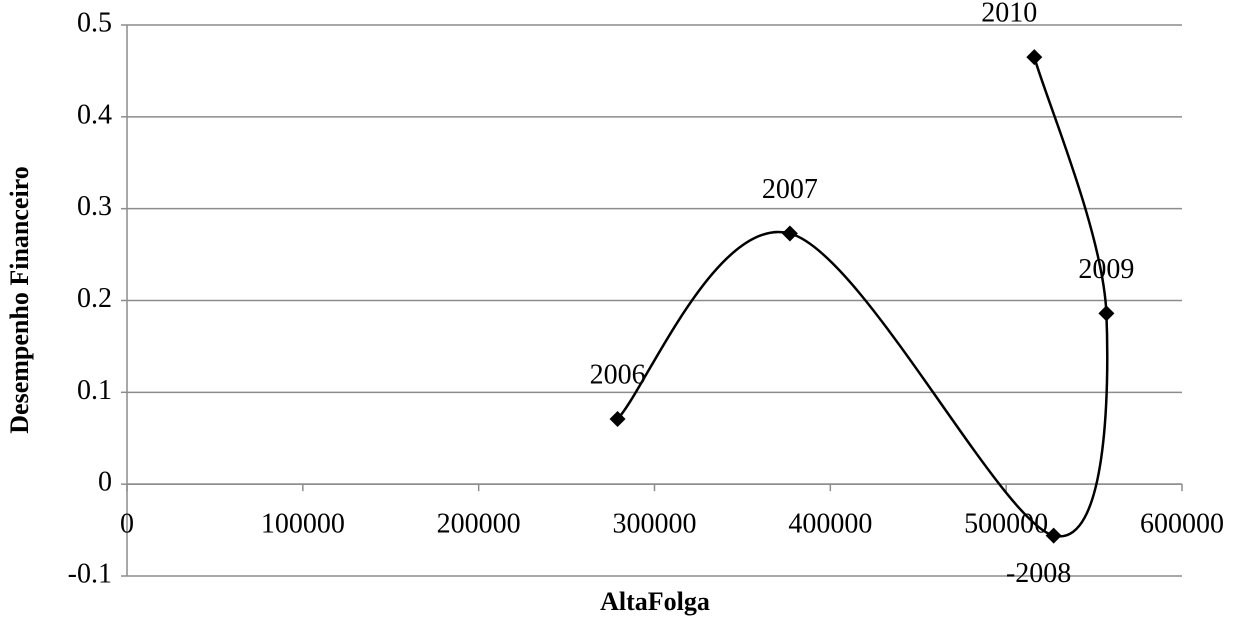  Describe the element at coordinates (1182, 524) in the screenshot. I see `x-tick-label: 600000` at that location.